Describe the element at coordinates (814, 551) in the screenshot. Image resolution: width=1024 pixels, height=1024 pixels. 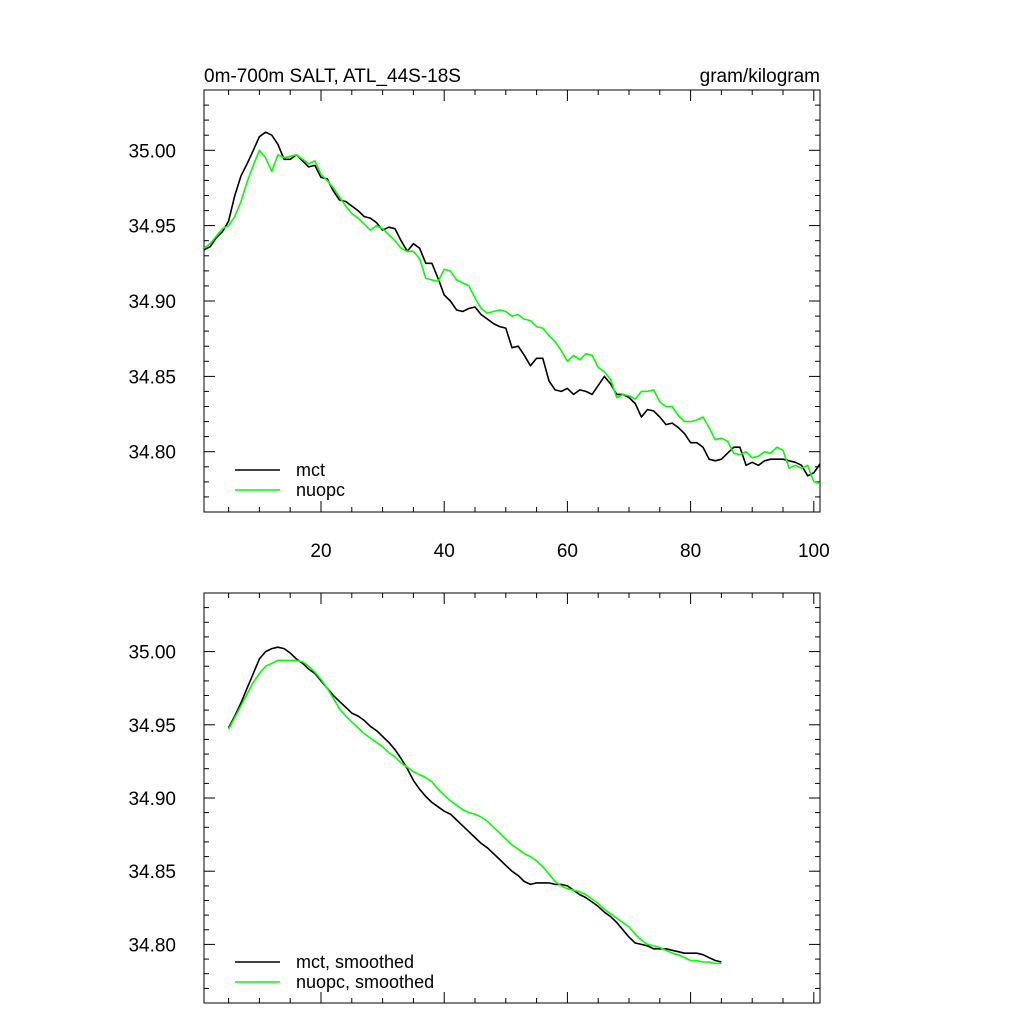
I see `x-tick-label: 100` at that location.